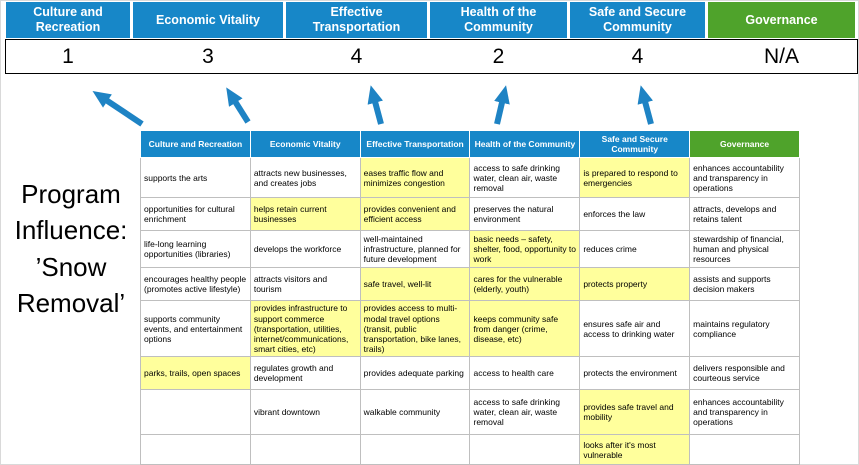 This screenshot has height=465, width=859. What do you see at coordinates (71, 249) in the screenshot?
I see `program-influence-label: Program Influence: ’Snow Removal’` at bounding box center [71, 249].